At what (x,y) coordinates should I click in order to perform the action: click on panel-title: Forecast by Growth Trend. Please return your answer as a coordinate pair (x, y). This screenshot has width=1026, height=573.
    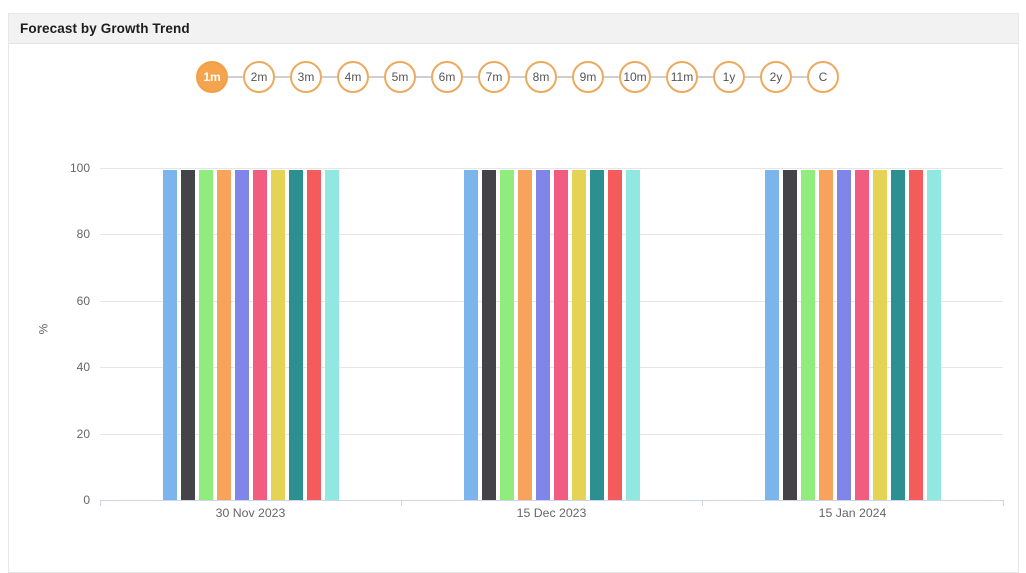
    Looking at the image, I should click on (105, 28).